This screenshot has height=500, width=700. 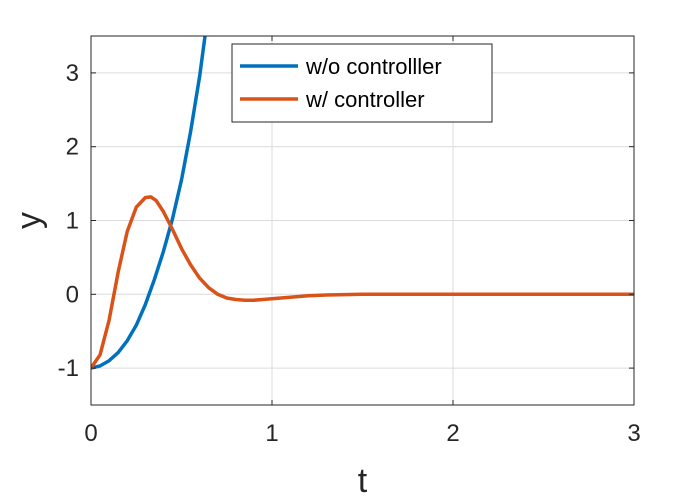 I want to click on y-tick-label: 1, so click(x=72, y=221).